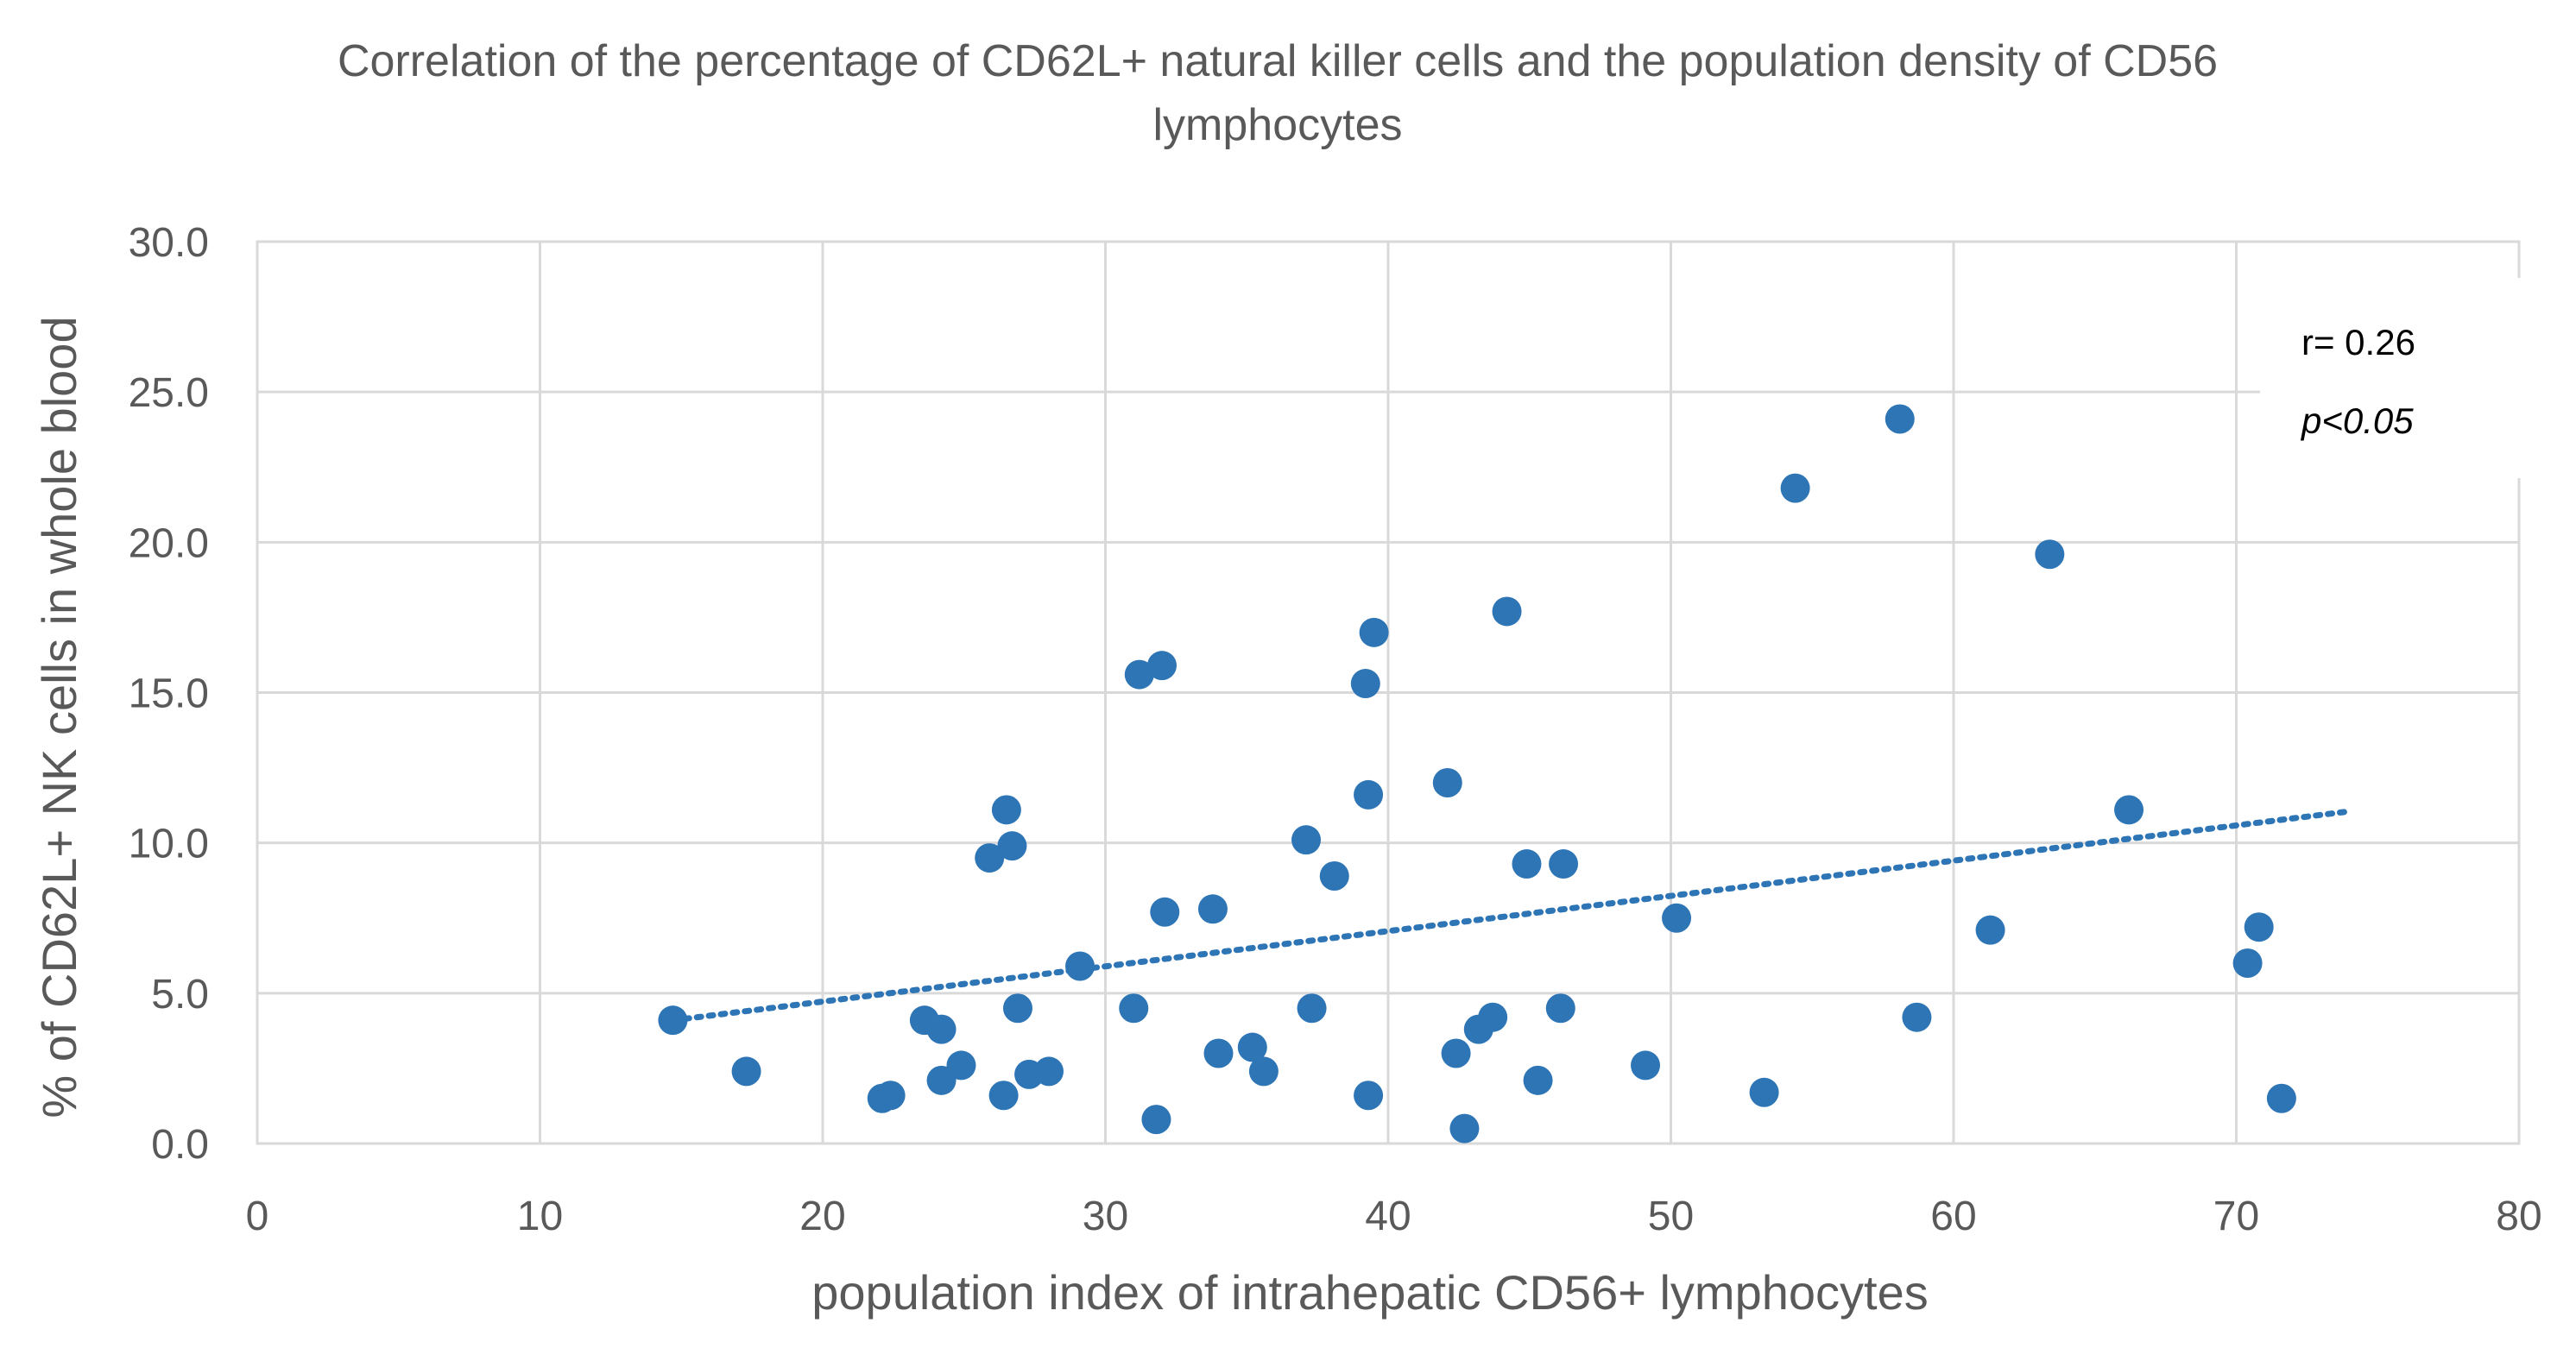  Describe the element at coordinates (59, 717) in the screenshot. I see `y-axis-title: % of CD62L+ NK cells in whole blood` at that location.